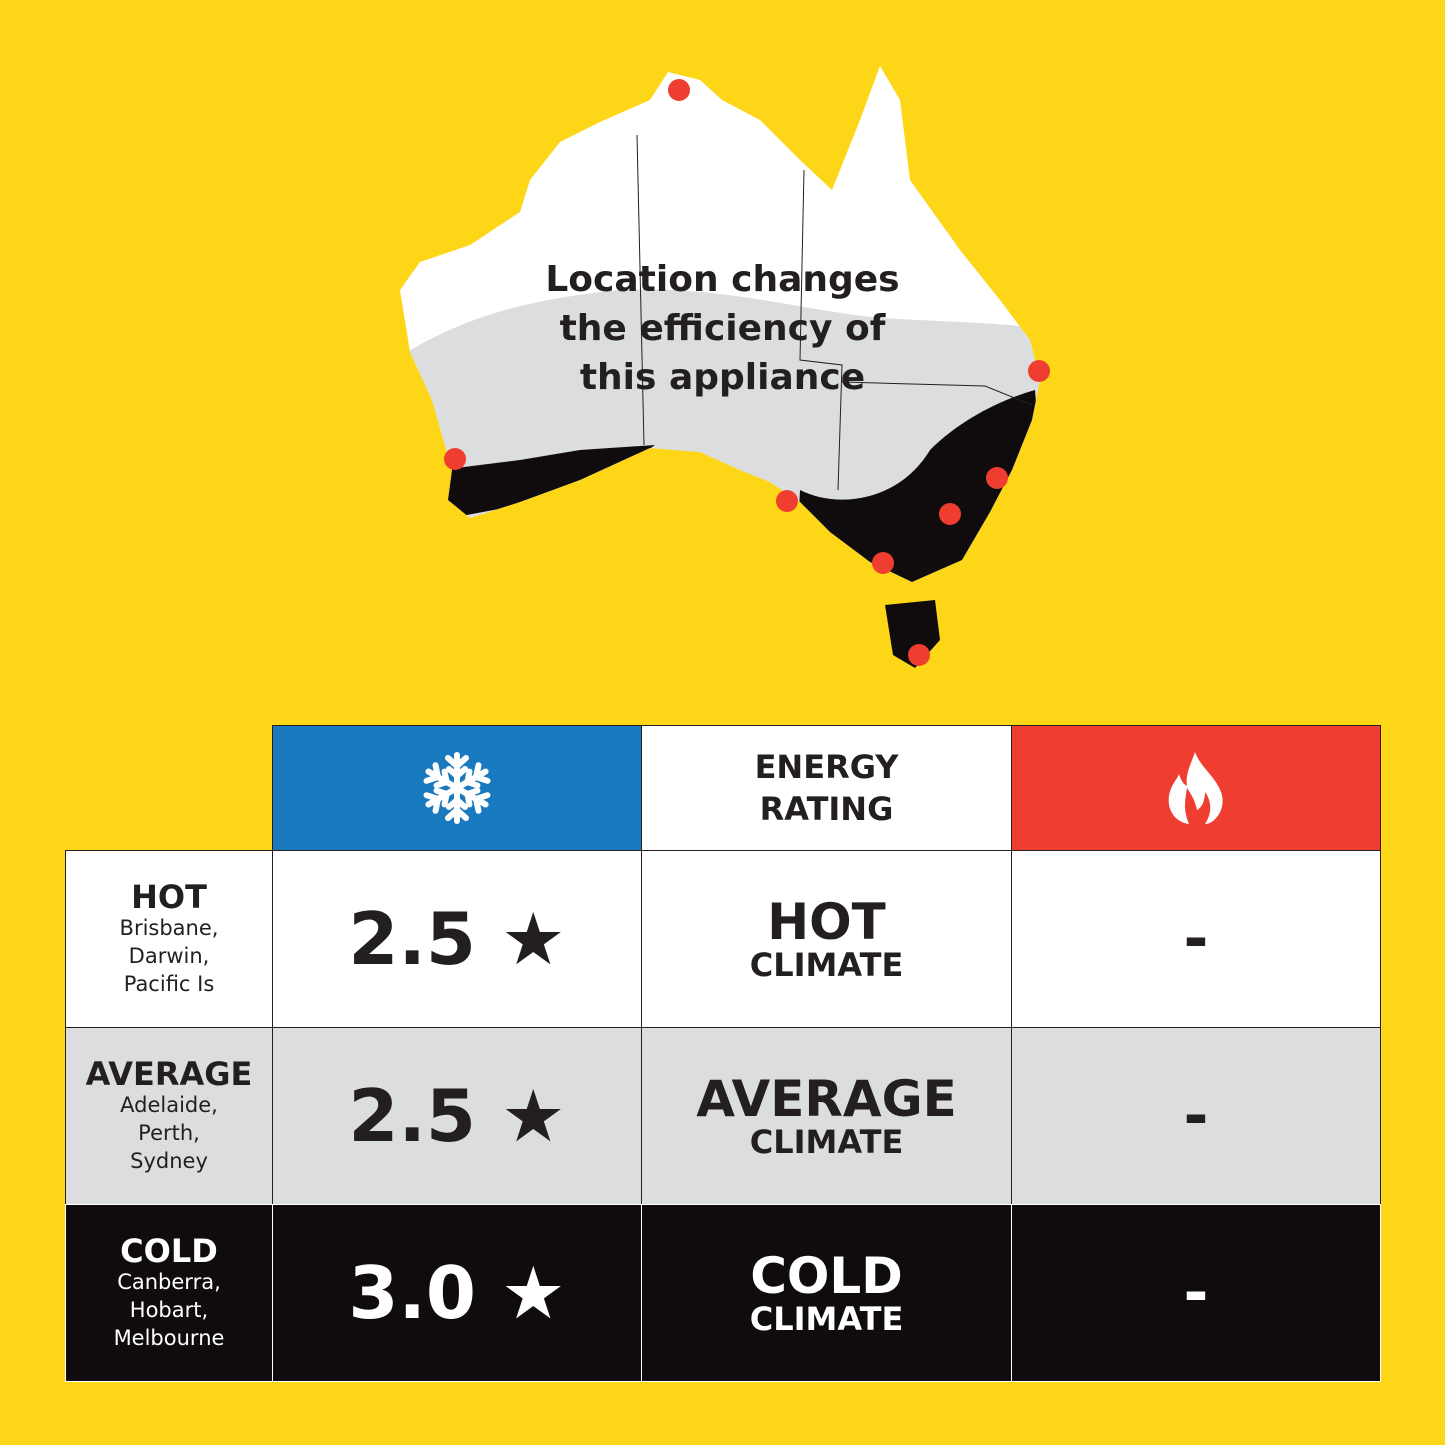 The height and width of the screenshot is (1445, 1445). I want to click on flame-icon, so click(1195, 788).